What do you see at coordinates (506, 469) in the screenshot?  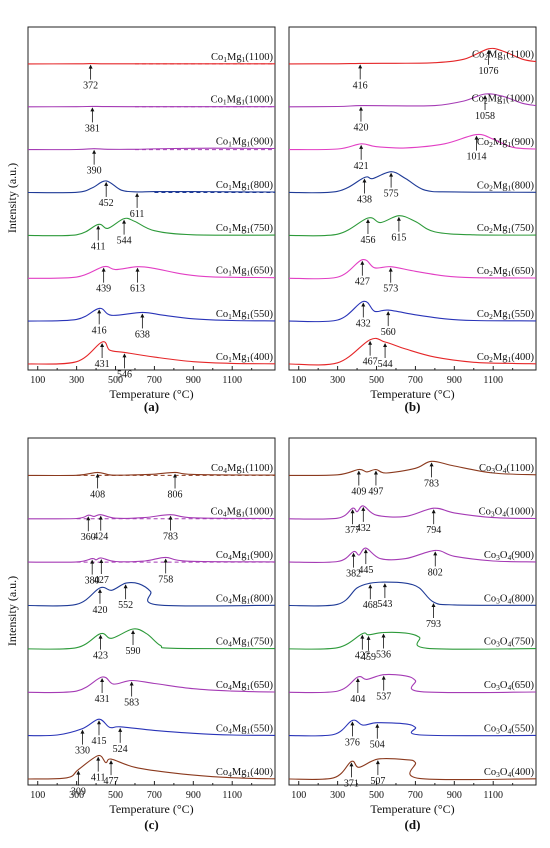 I see `series-label: Co3O4(1100)` at bounding box center [506, 469].